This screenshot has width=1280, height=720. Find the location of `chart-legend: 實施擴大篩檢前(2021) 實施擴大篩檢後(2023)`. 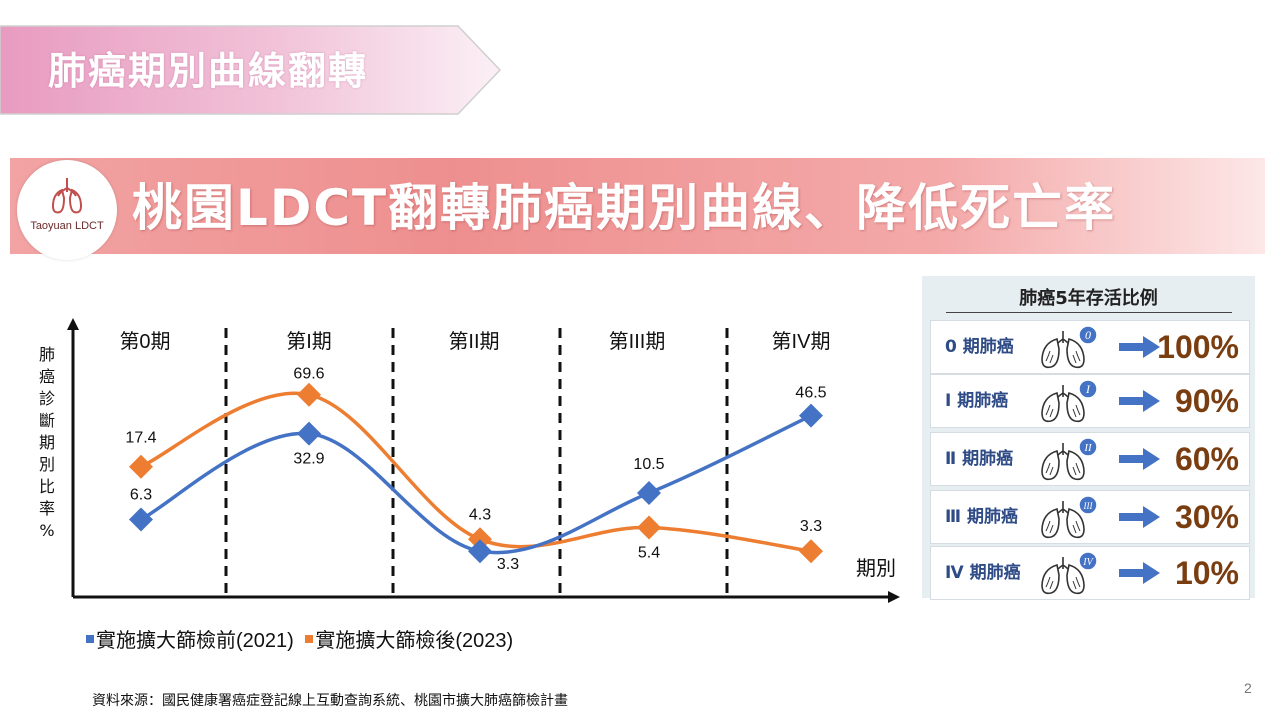

chart-legend: 實施擴大篩檢前(2021) 實施擴大篩檢後(2023) is located at coordinates (302, 638).